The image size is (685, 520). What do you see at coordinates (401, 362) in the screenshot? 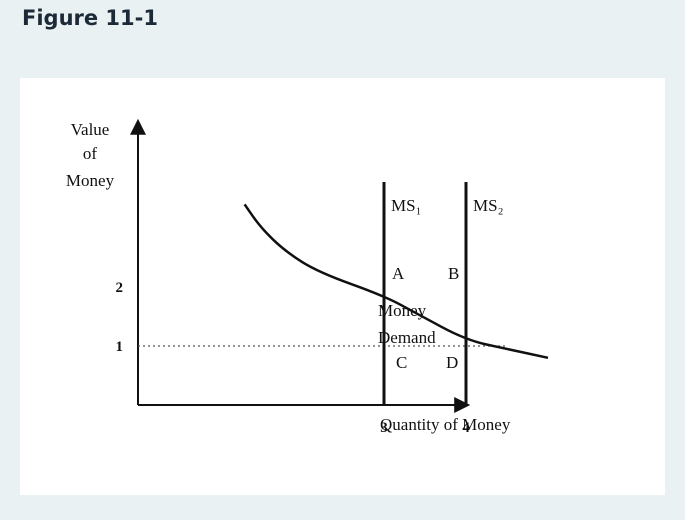
I see `point-label-c: C` at bounding box center [401, 362].